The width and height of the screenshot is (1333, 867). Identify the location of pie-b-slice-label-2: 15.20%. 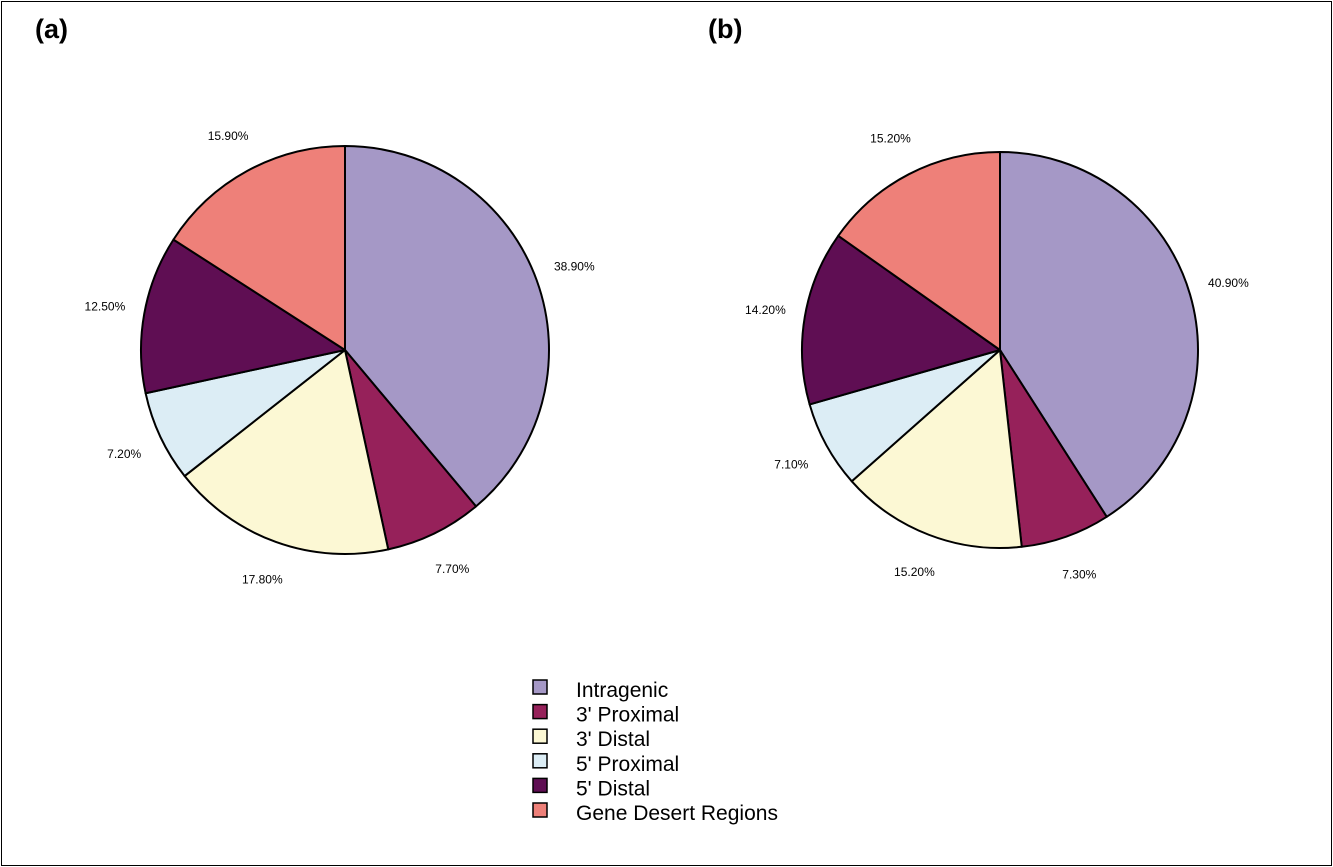
(914, 572).